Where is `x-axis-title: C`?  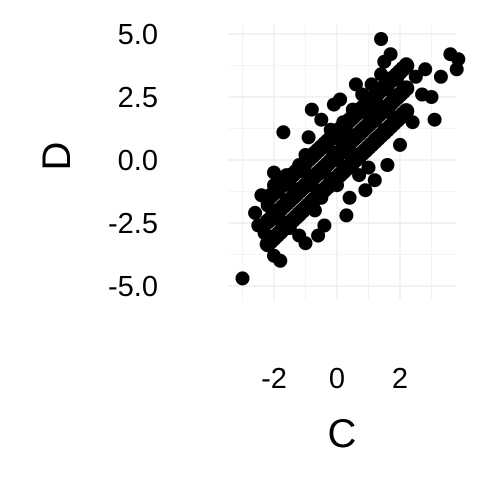
x-axis-title: C is located at coordinates (342, 434).